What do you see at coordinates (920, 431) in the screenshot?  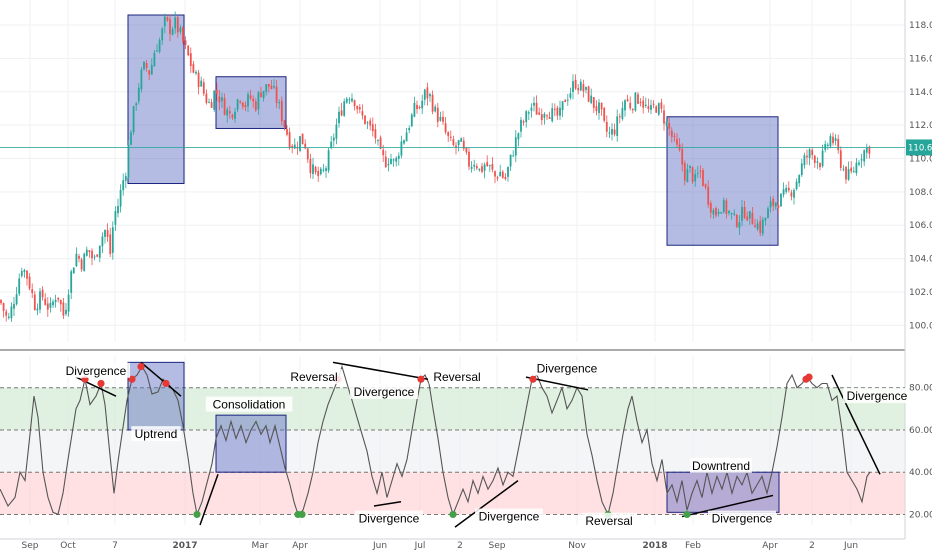 I see `oscillator-axis-tick: 60.000` at bounding box center [920, 431].